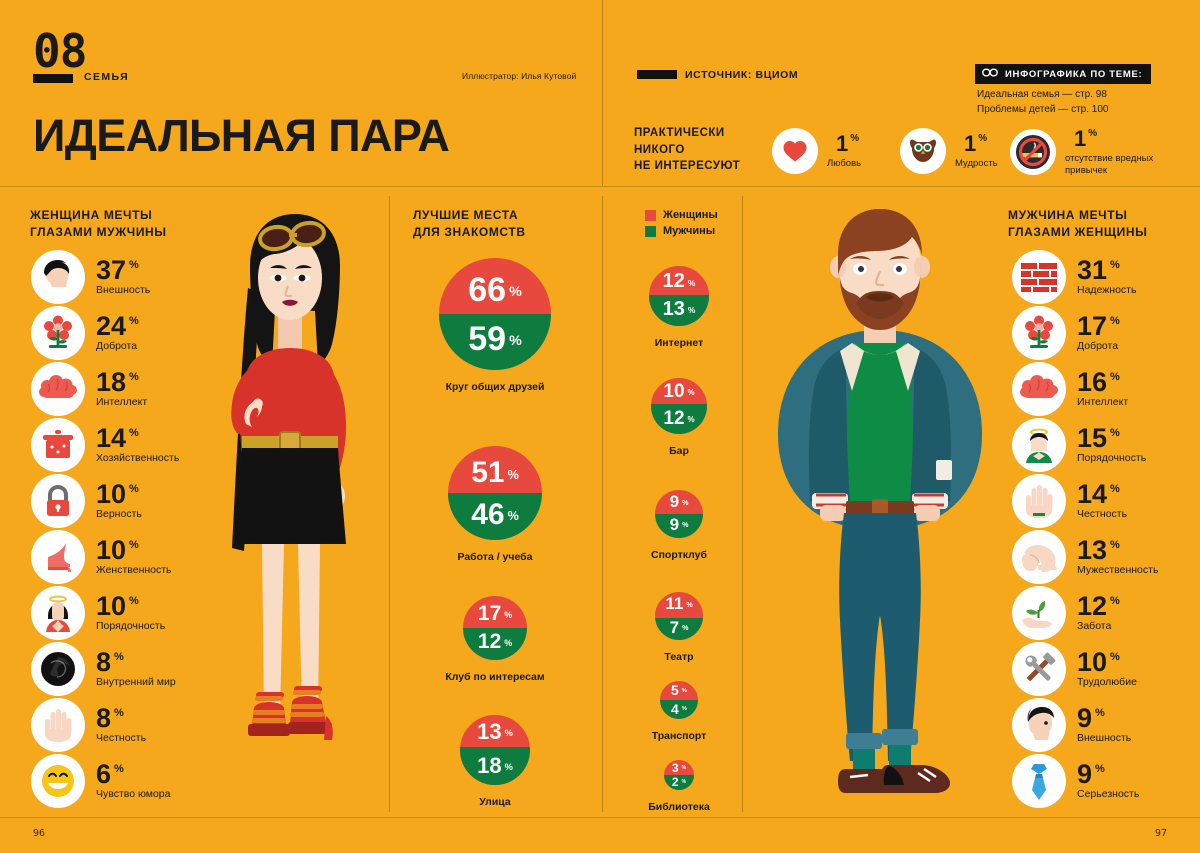  I want to click on trait-caption: Порядочность, so click(131, 626).